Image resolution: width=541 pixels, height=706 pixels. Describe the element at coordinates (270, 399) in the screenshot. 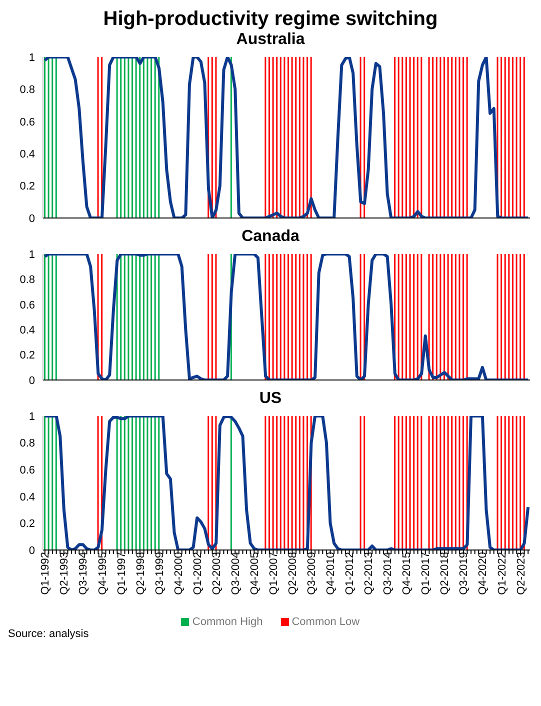

I see `chart-title: US` at that location.